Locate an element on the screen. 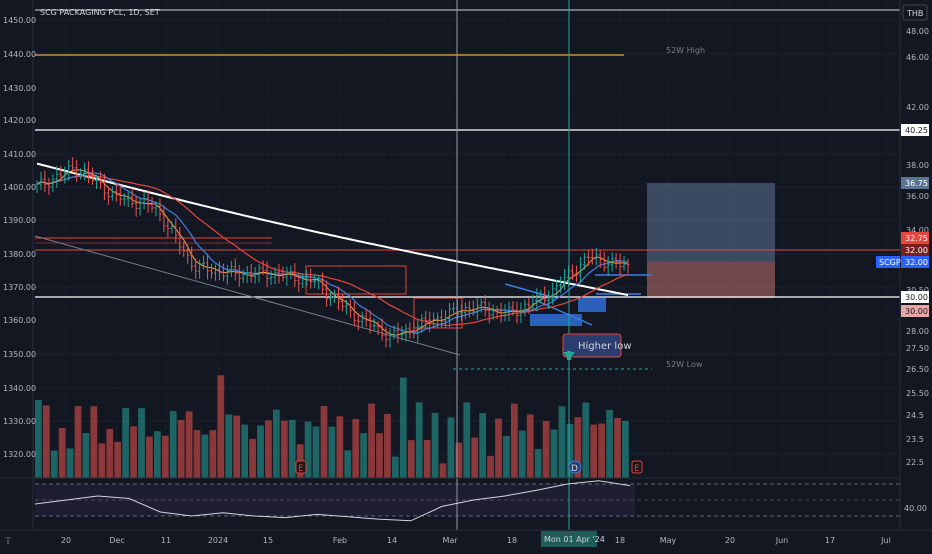 This screenshot has height=554, width=932. crosshair-time-label: Mon 01 Apr '24 is located at coordinates (574, 539).